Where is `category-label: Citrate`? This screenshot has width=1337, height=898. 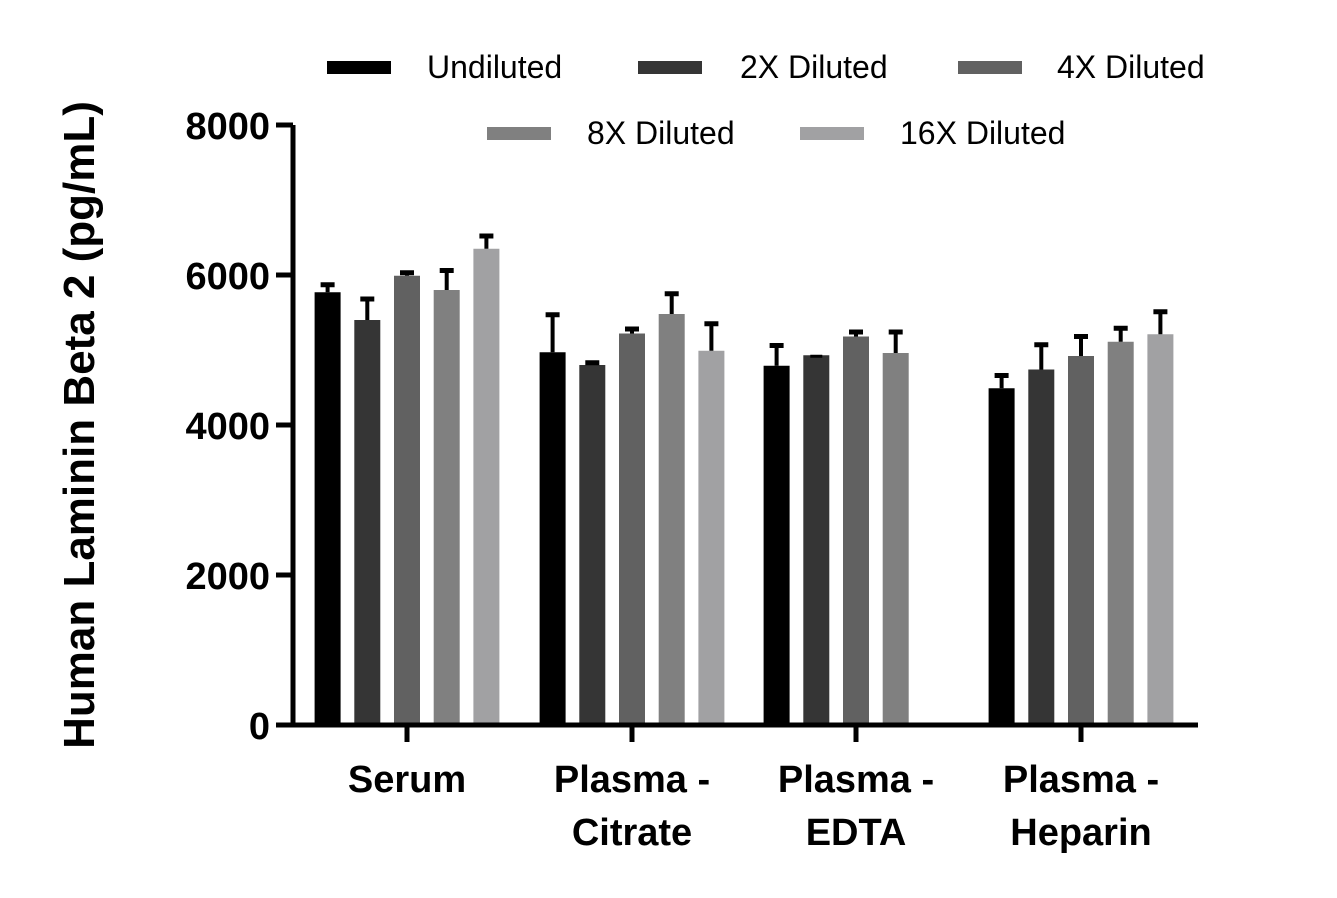 category-label: Citrate is located at coordinates (632, 833).